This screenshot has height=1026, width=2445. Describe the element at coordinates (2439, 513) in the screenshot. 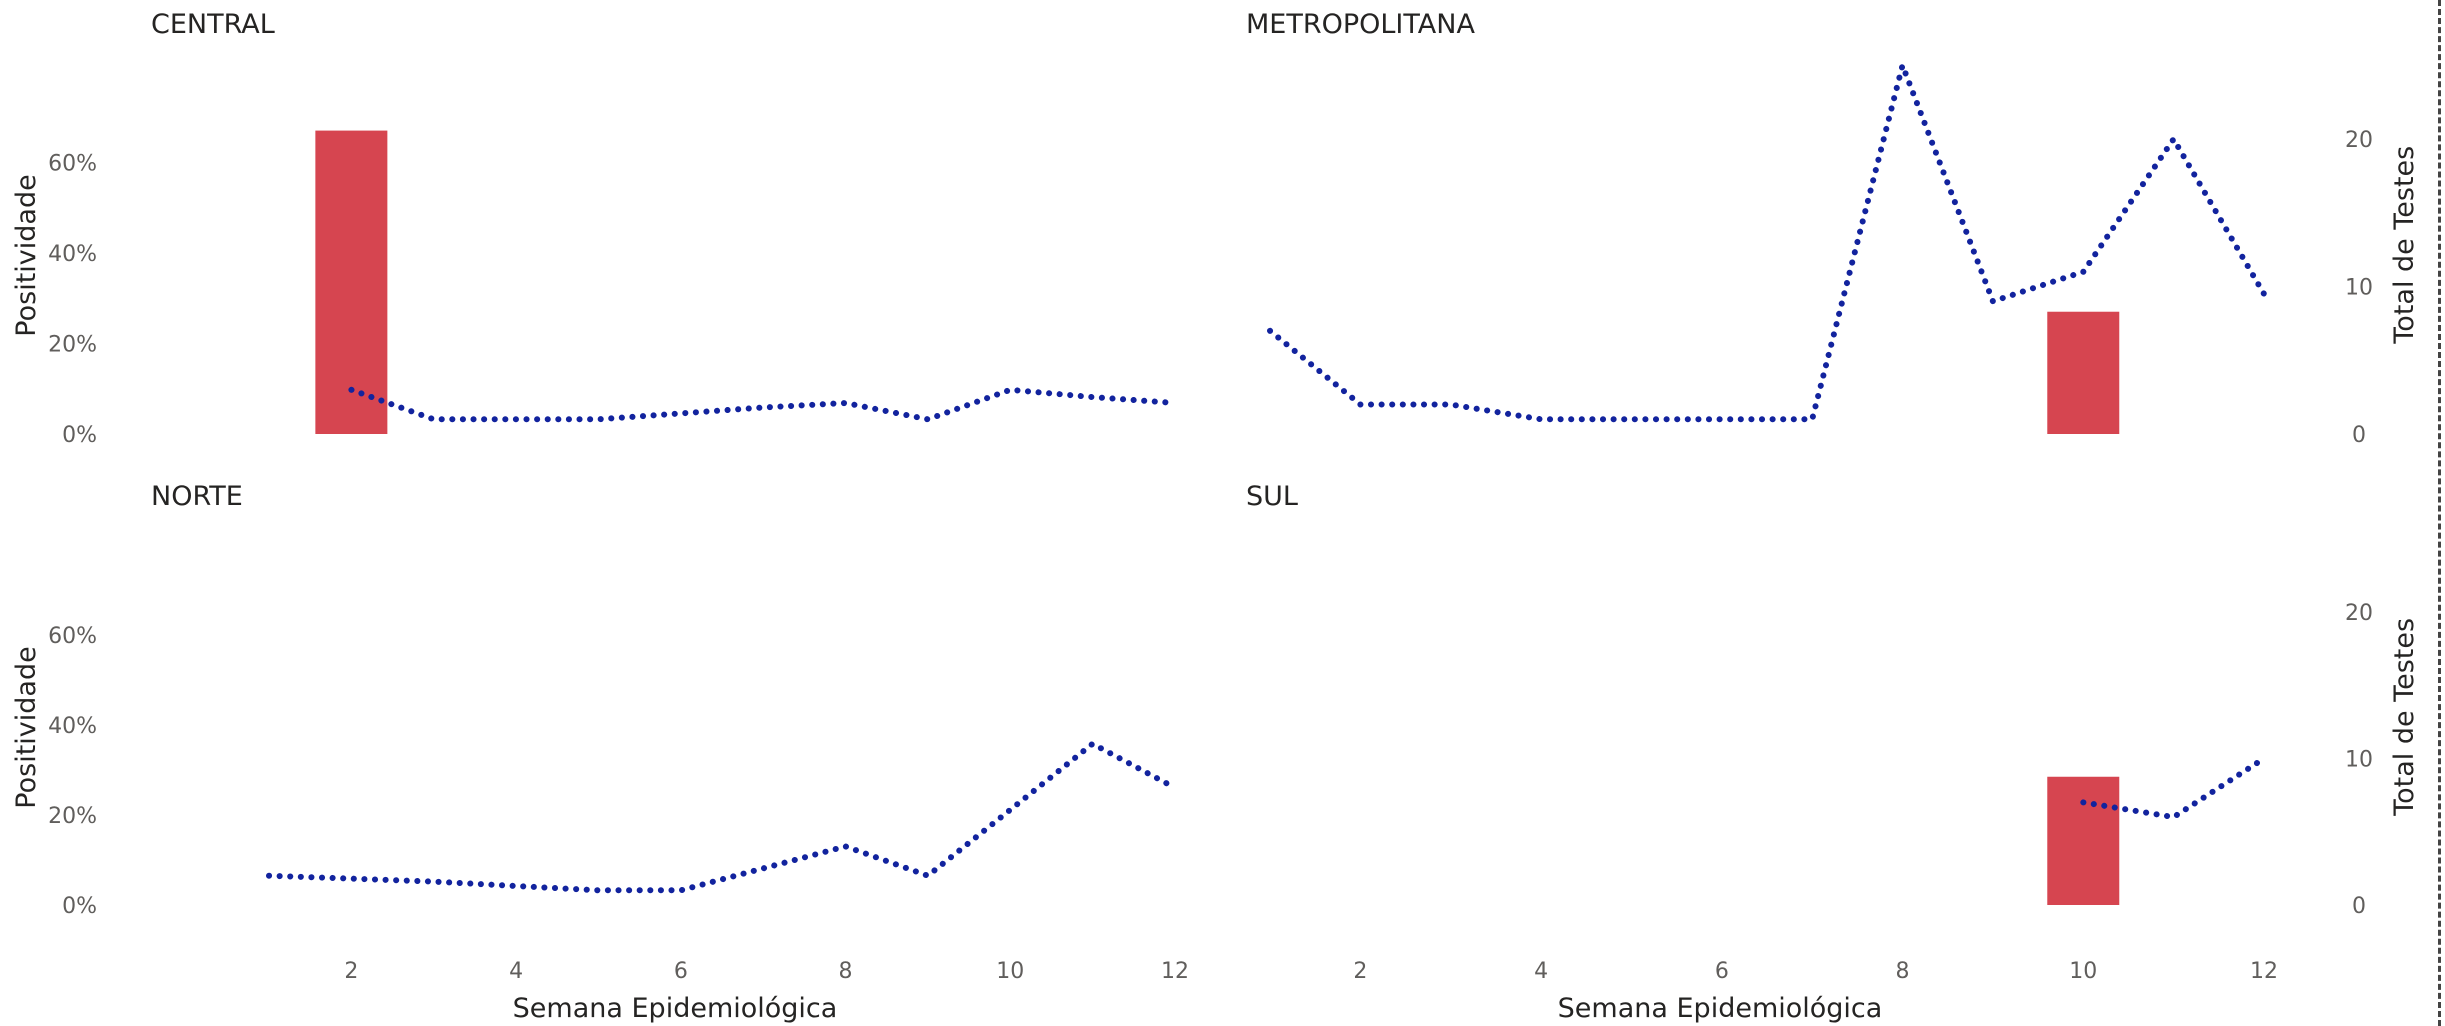

I see `frame-edge` at that location.